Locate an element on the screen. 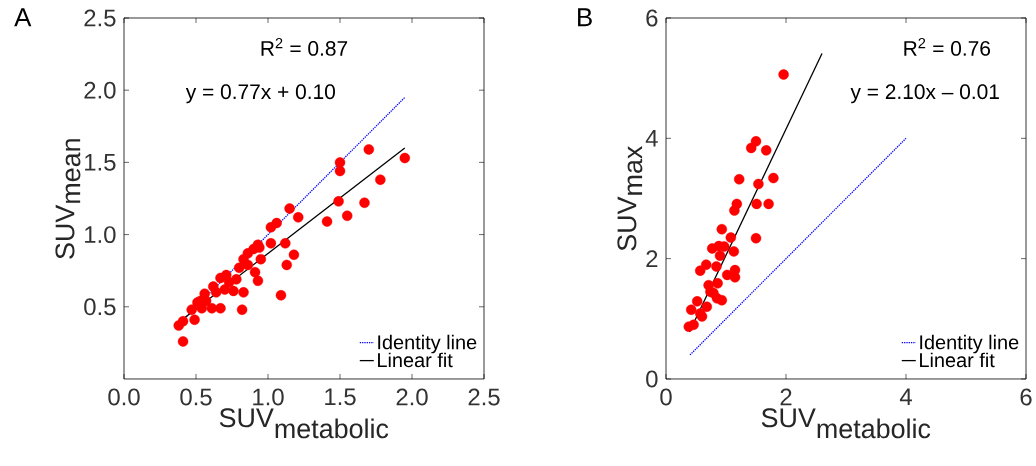 The width and height of the screenshot is (1036, 466). y-tick-label: 2.0 is located at coordinates (100, 90).